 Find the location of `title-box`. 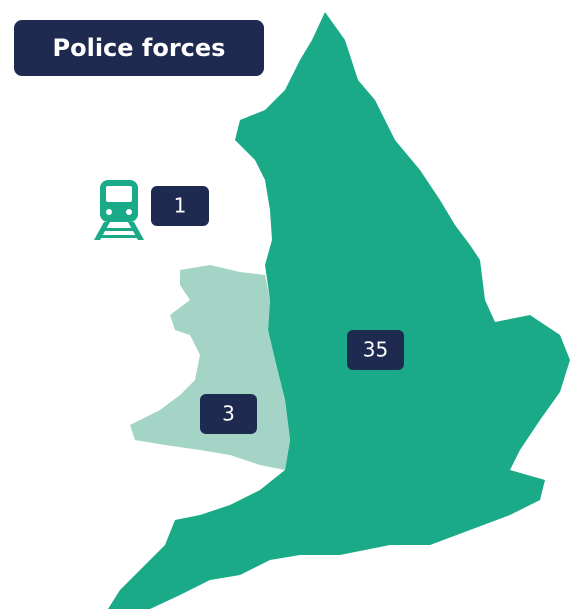

title-box is located at coordinates (139, 48).